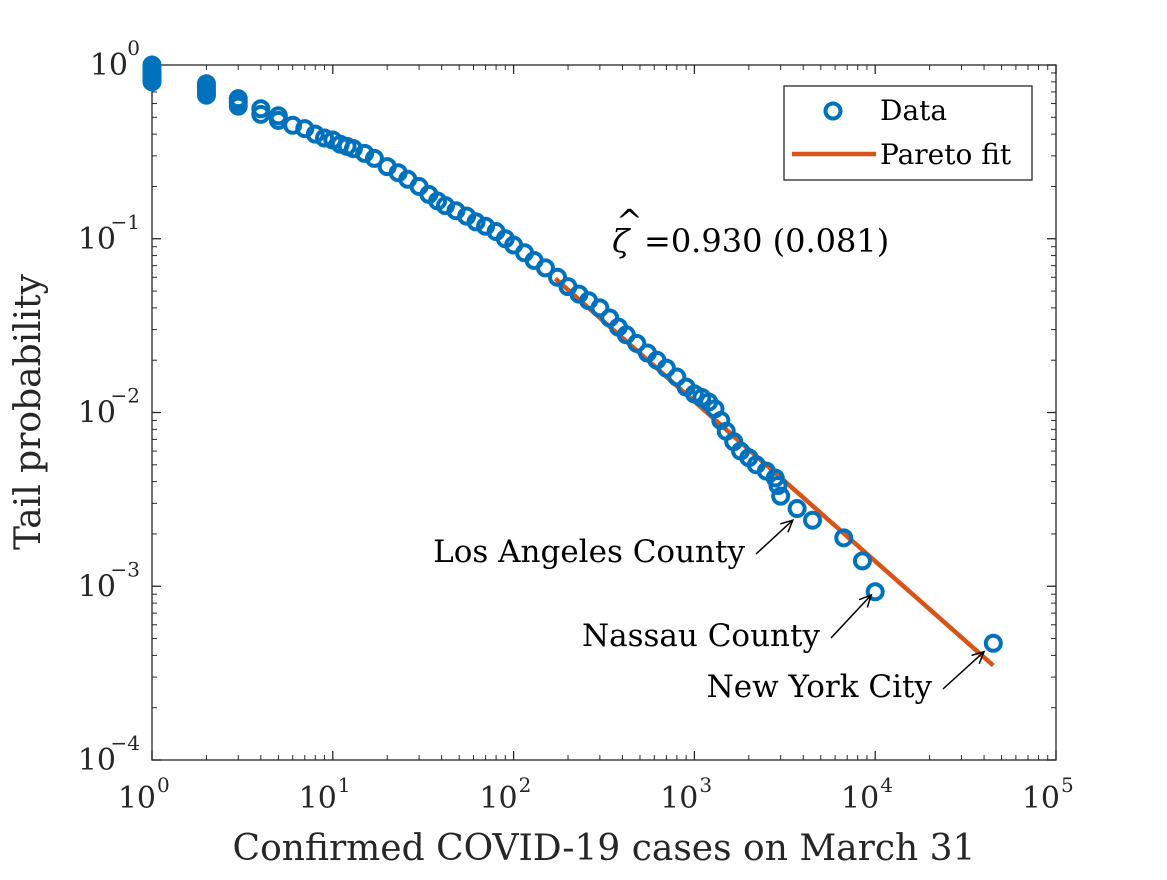 The width and height of the screenshot is (1167, 880). Describe the element at coordinates (125, 743) in the screenshot. I see `y-tick-exponent: −4` at that location.